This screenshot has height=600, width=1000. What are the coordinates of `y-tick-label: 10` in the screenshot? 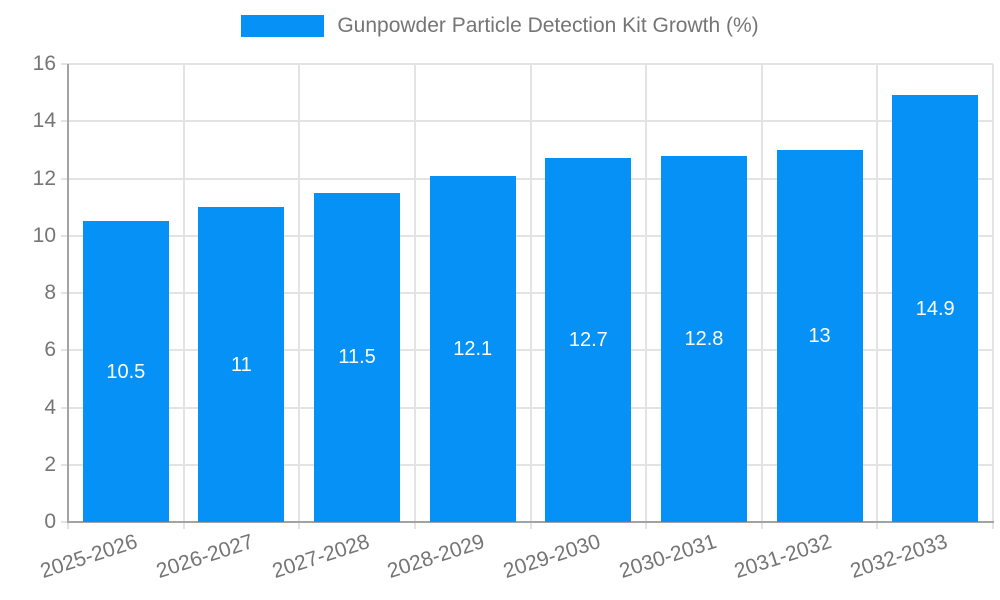 It's located at (44, 235).